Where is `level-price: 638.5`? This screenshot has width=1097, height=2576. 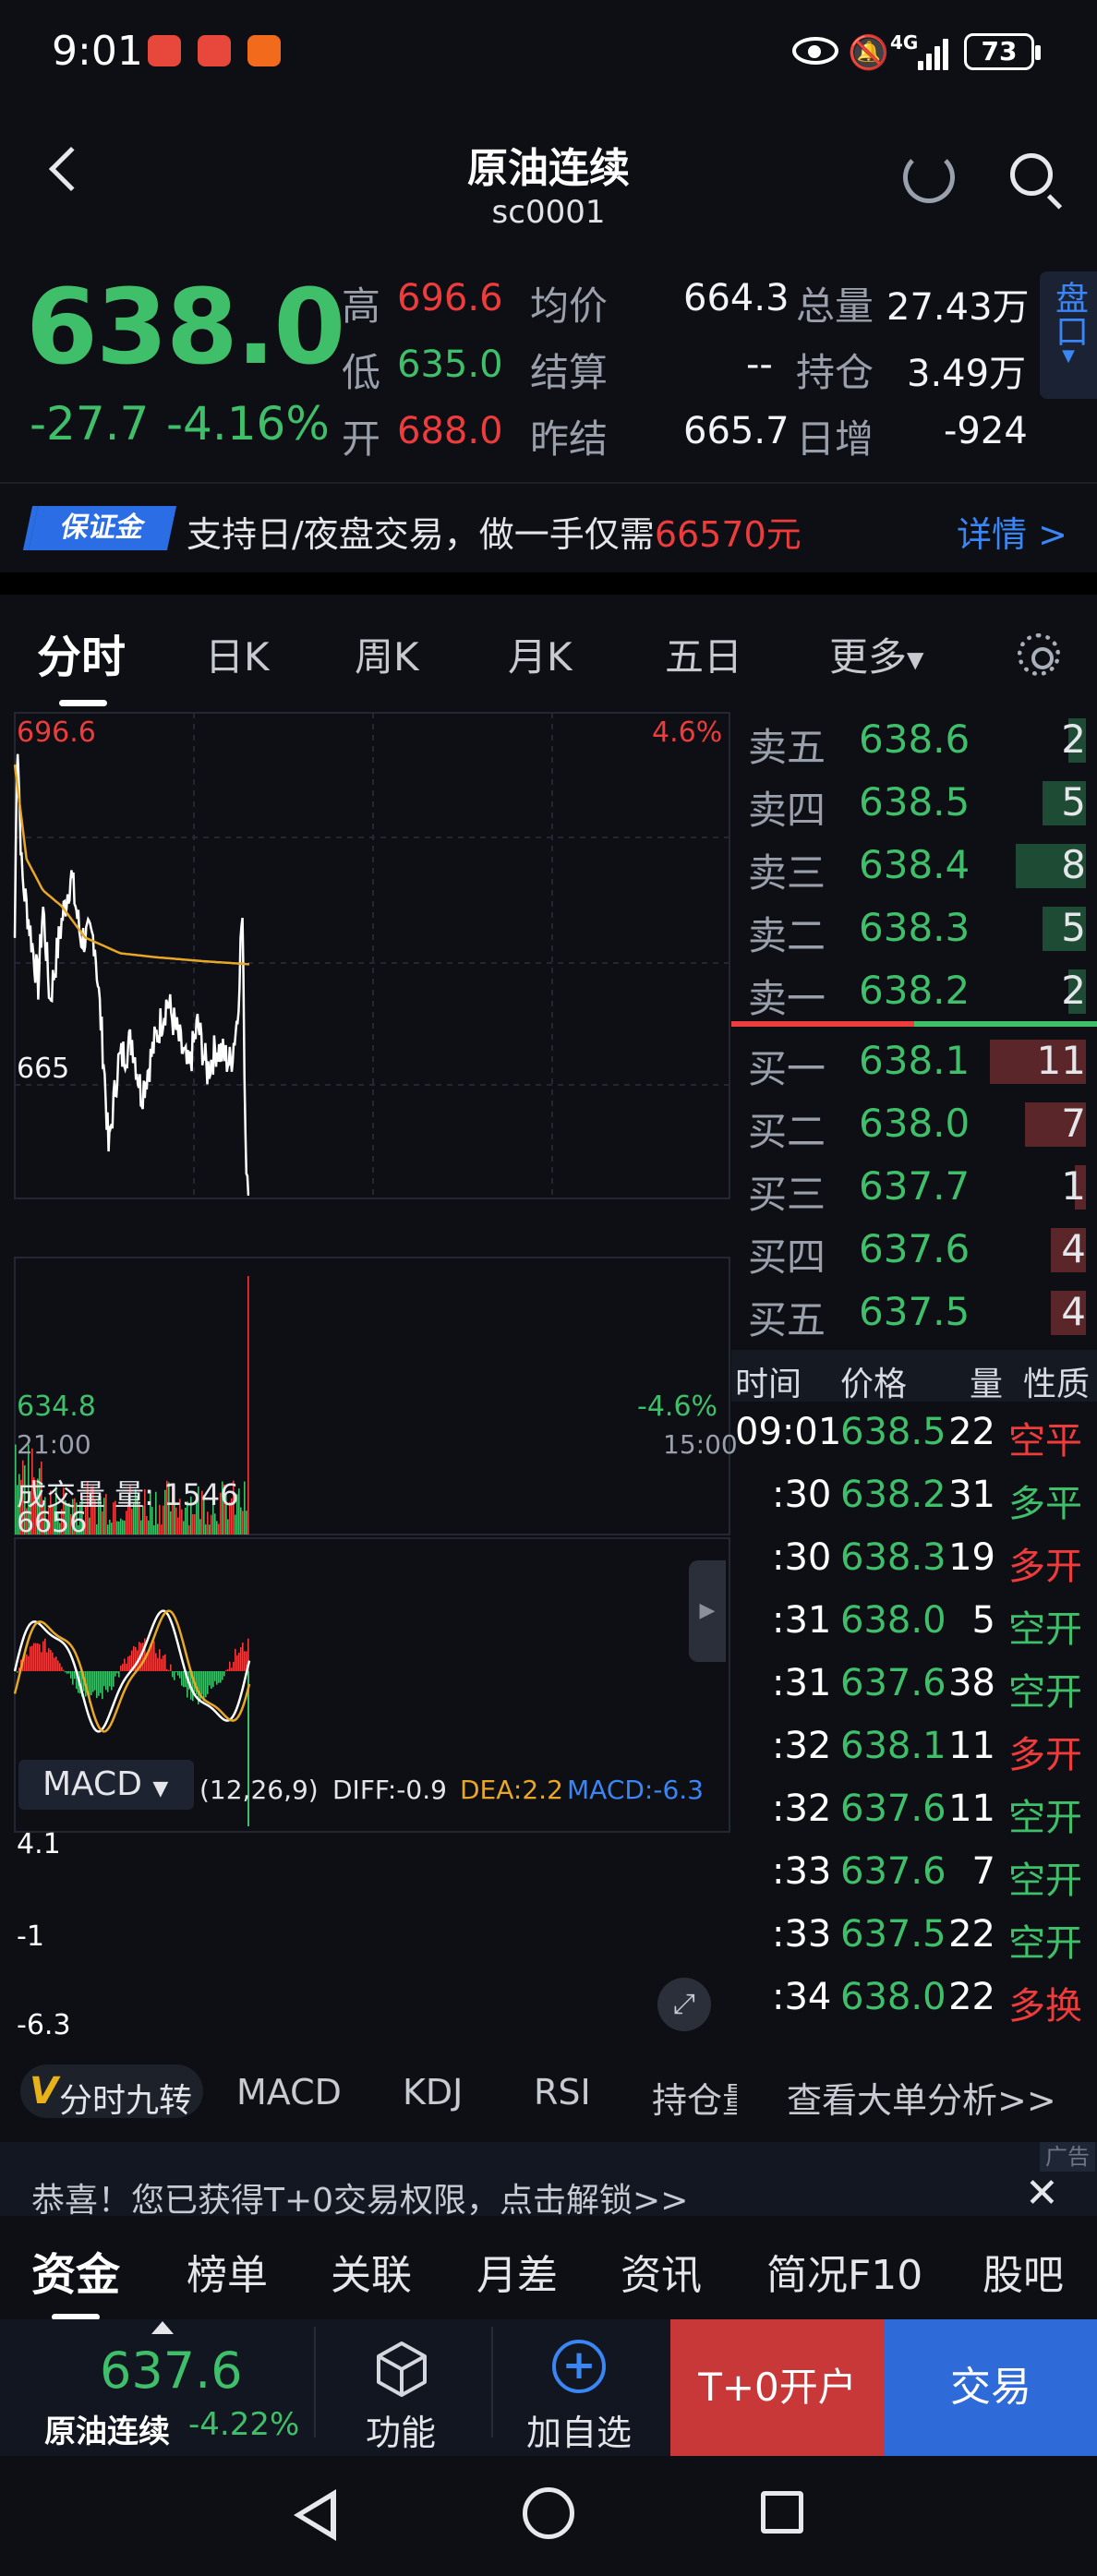
level-price: 638.5 is located at coordinates (914, 802).